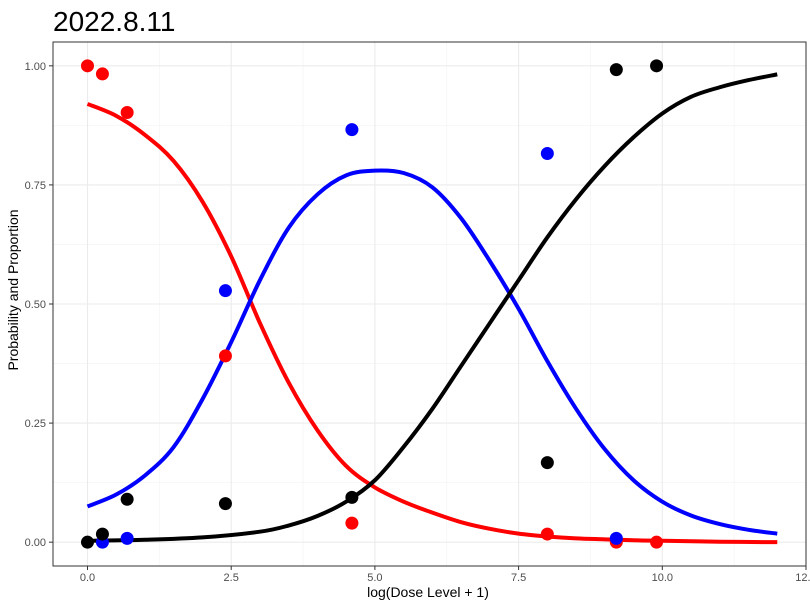 This screenshot has width=810, height=606. I want to click on x-tick-label: 0.0, so click(87, 578).